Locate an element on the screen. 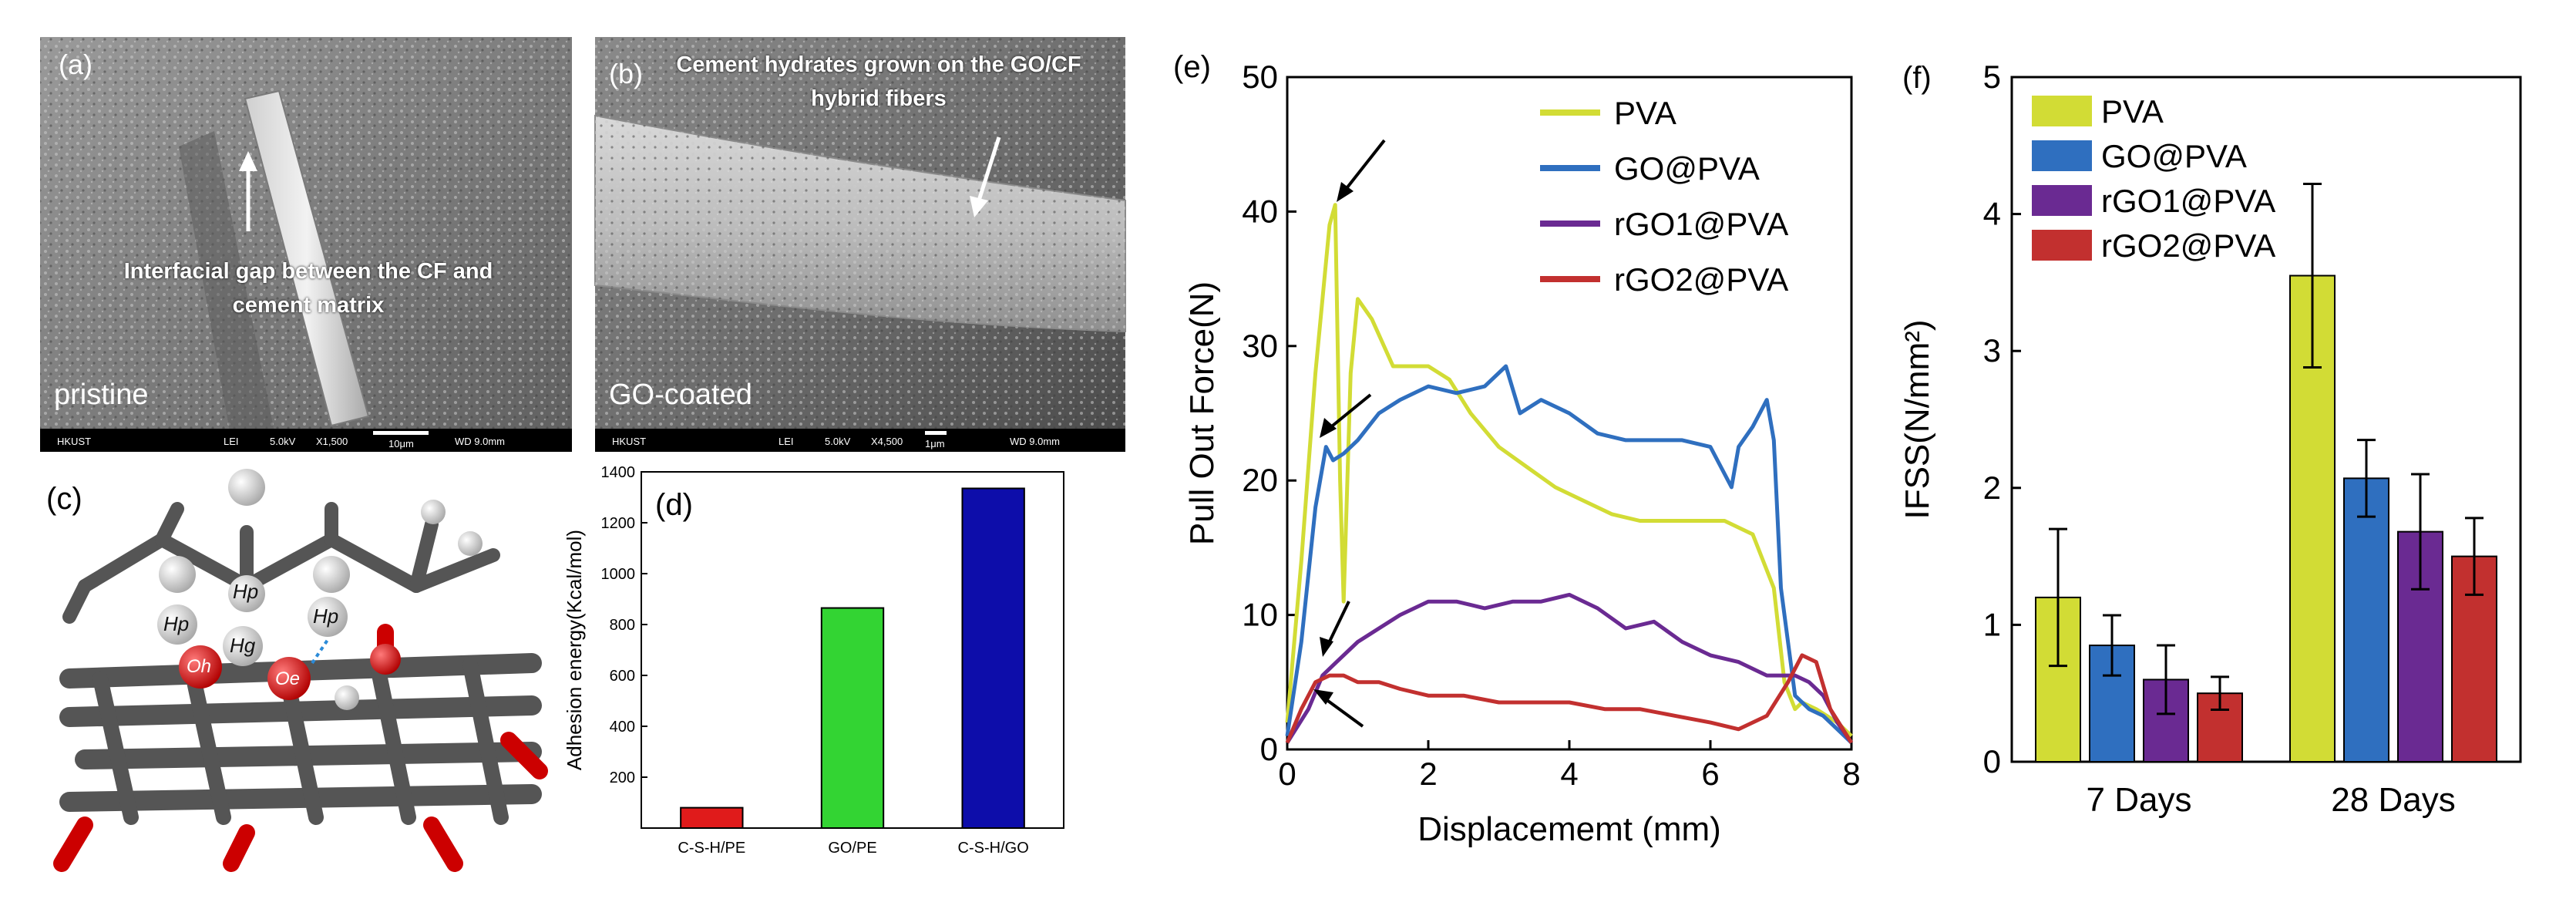 The height and width of the screenshot is (899, 2576). corner-text-a: pristine is located at coordinates (101, 395).